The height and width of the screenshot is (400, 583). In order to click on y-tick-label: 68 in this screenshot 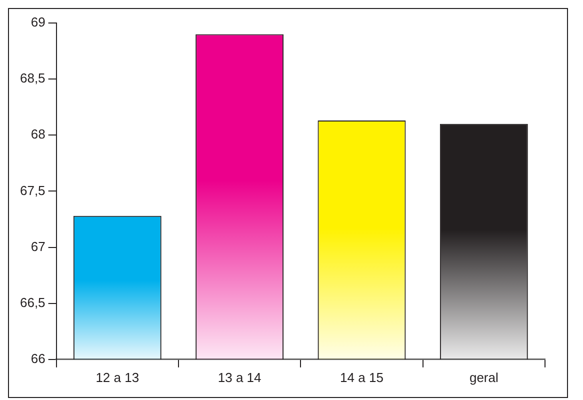, I will do `click(38, 134)`.